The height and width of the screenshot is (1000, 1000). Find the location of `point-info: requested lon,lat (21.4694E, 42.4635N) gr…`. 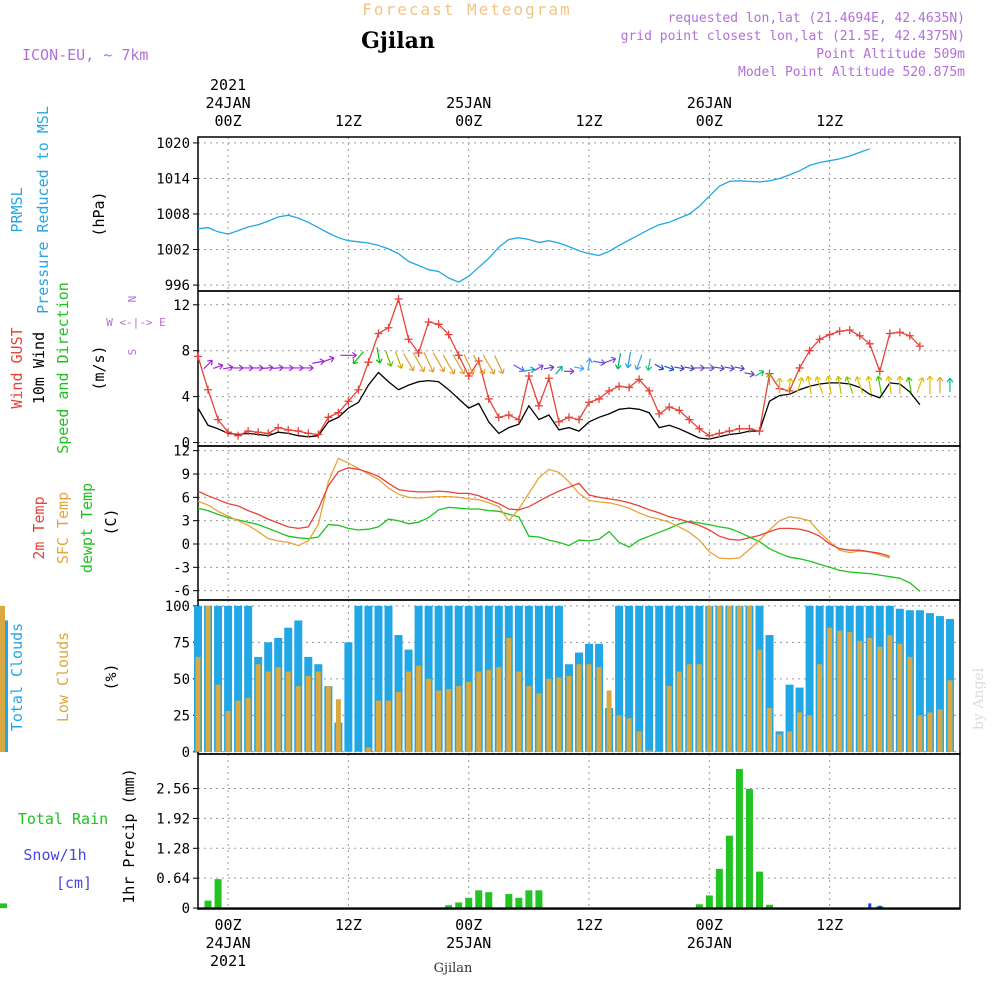

point-info: requested lon,lat (21.4694E, 42.4635N) gr… is located at coordinates (793, 45).